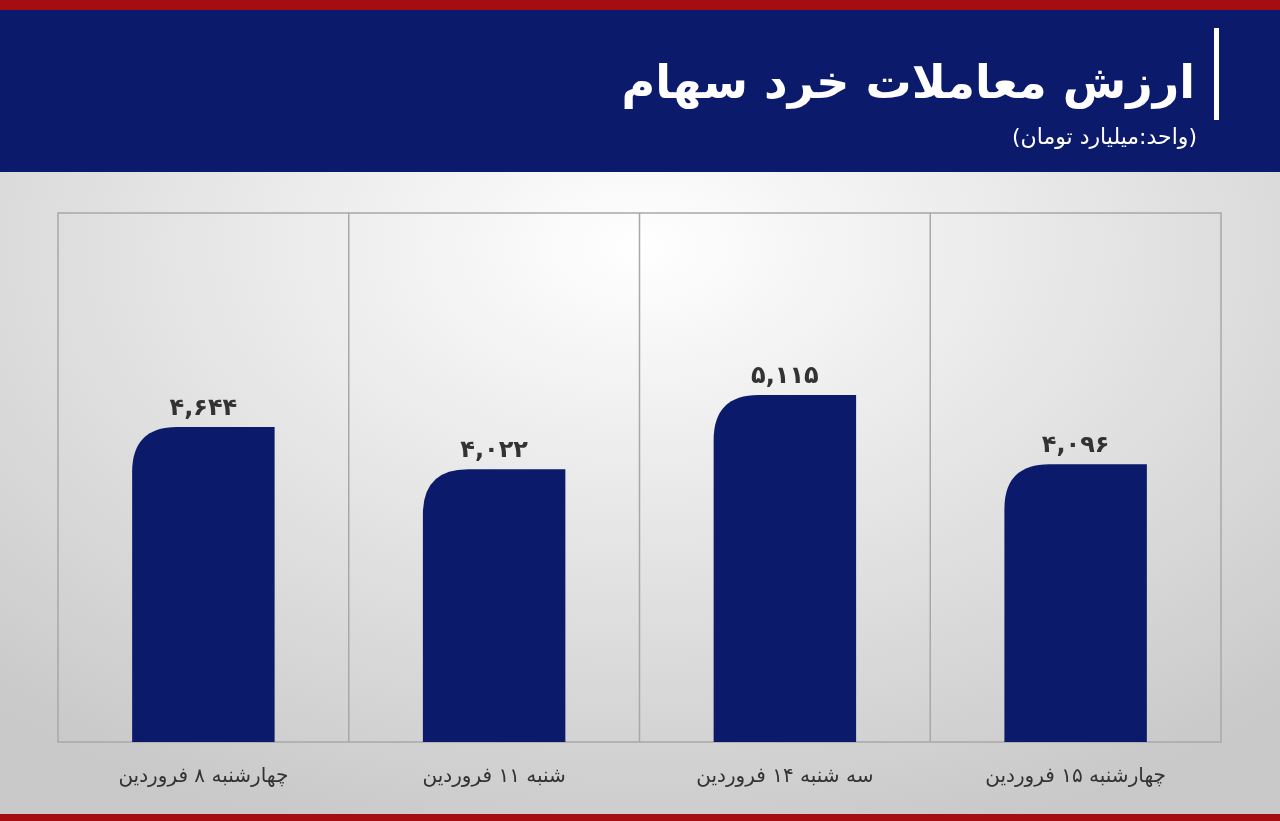 This screenshot has width=1280, height=821. I want to click on x-tick-label: چهارشنبه ۱۵ فروردین, so click(1075, 775).